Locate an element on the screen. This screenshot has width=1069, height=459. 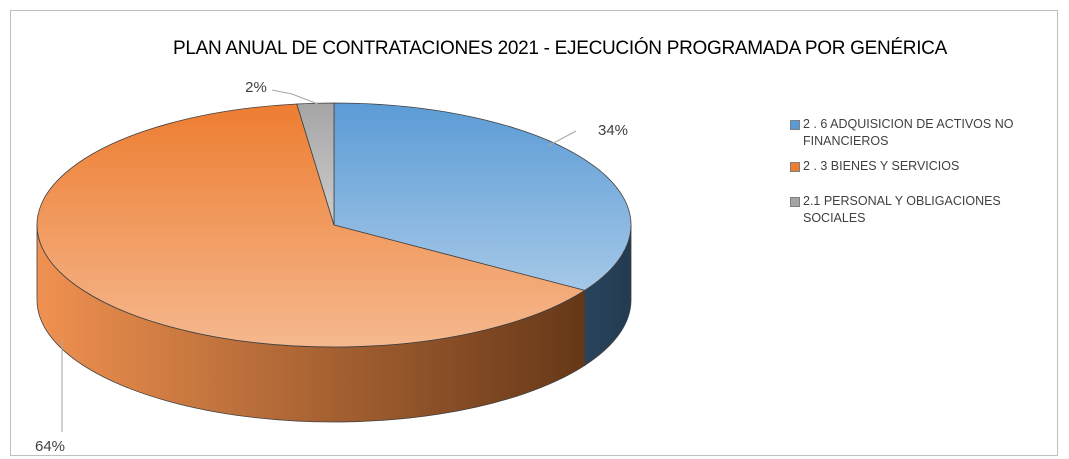
data-label: 2% is located at coordinates (256, 87).